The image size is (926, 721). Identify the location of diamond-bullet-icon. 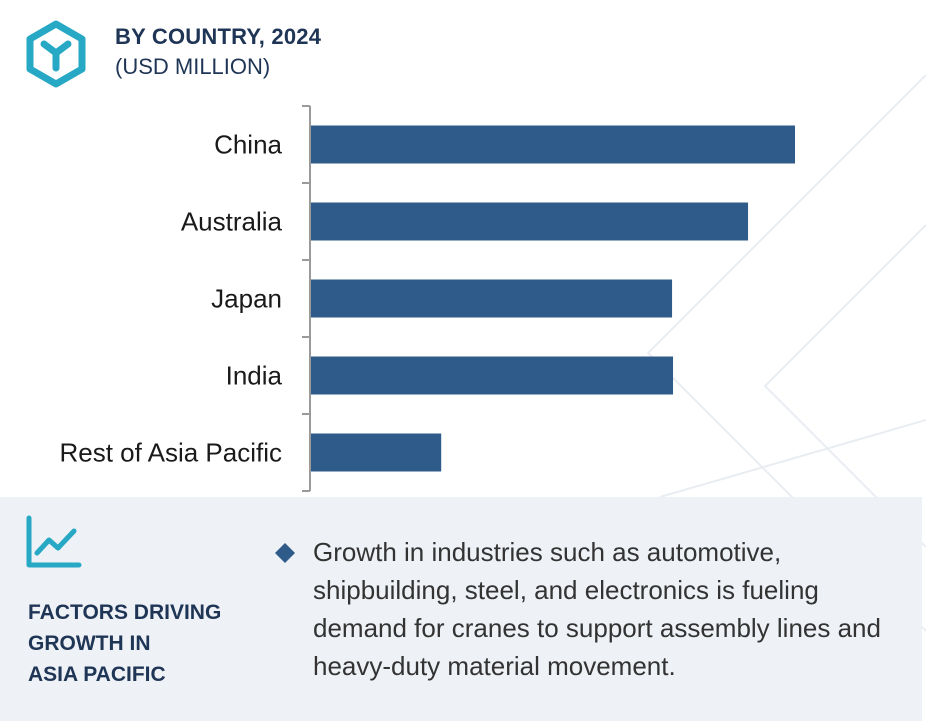
(285, 553).